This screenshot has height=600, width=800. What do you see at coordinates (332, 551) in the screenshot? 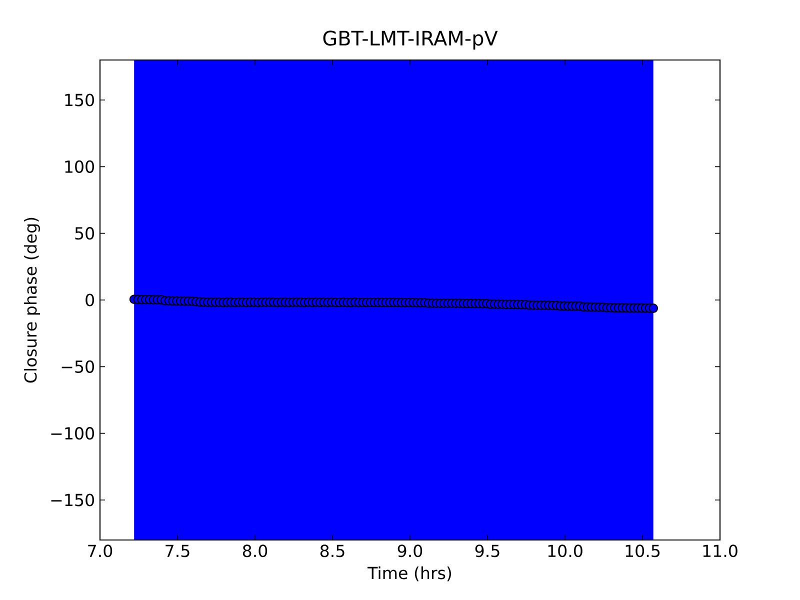
I see `x-tick-label: 8.5` at bounding box center [332, 551].